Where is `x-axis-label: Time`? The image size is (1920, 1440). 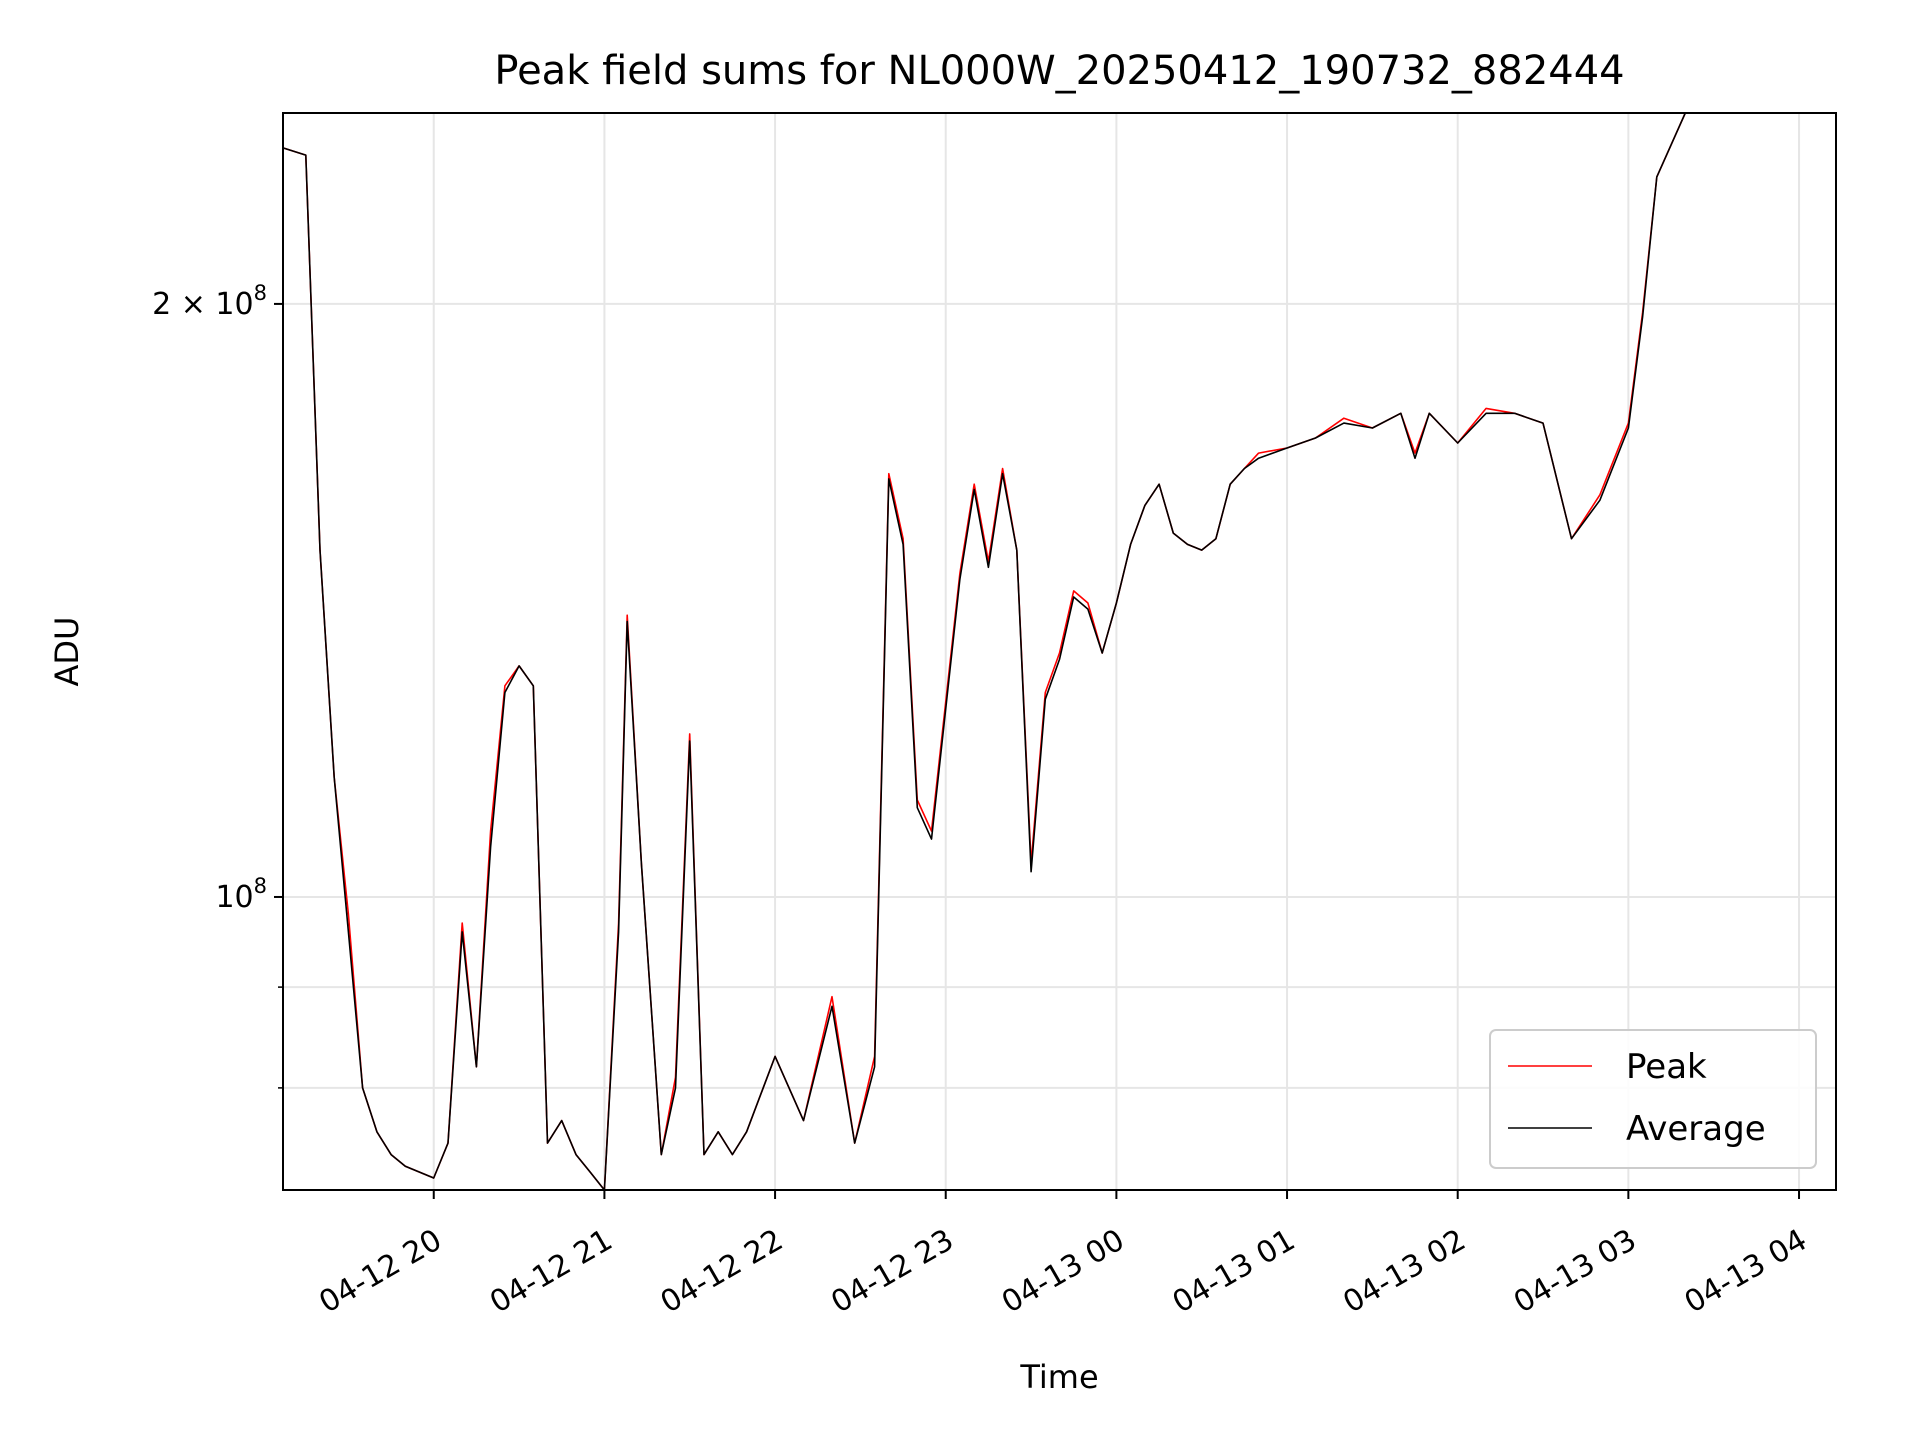 x-axis-label: Time is located at coordinates (1058, 1377).